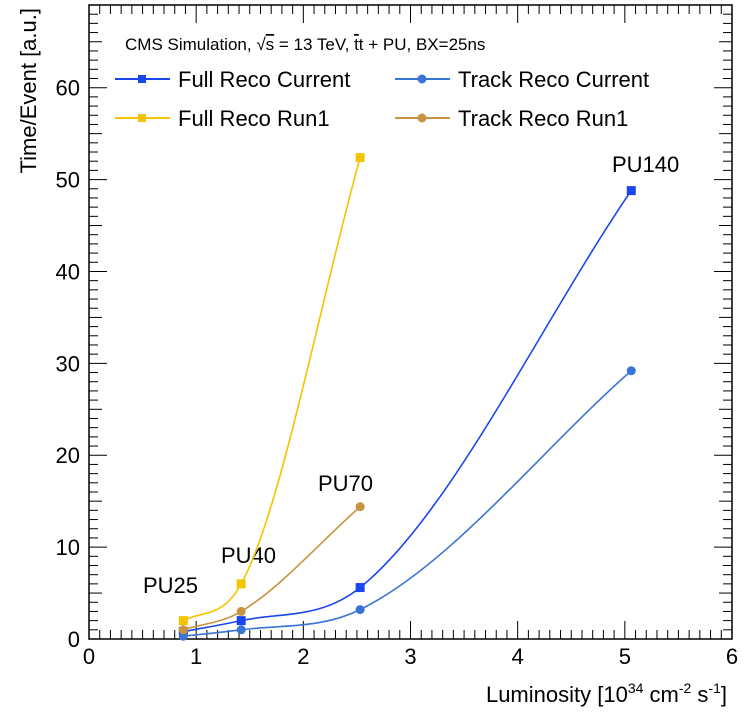 The width and height of the screenshot is (744, 715). Describe the element at coordinates (543, 118) in the screenshot. I see `legend-label-track-reco-run1: Track Reco Run1` at that location.